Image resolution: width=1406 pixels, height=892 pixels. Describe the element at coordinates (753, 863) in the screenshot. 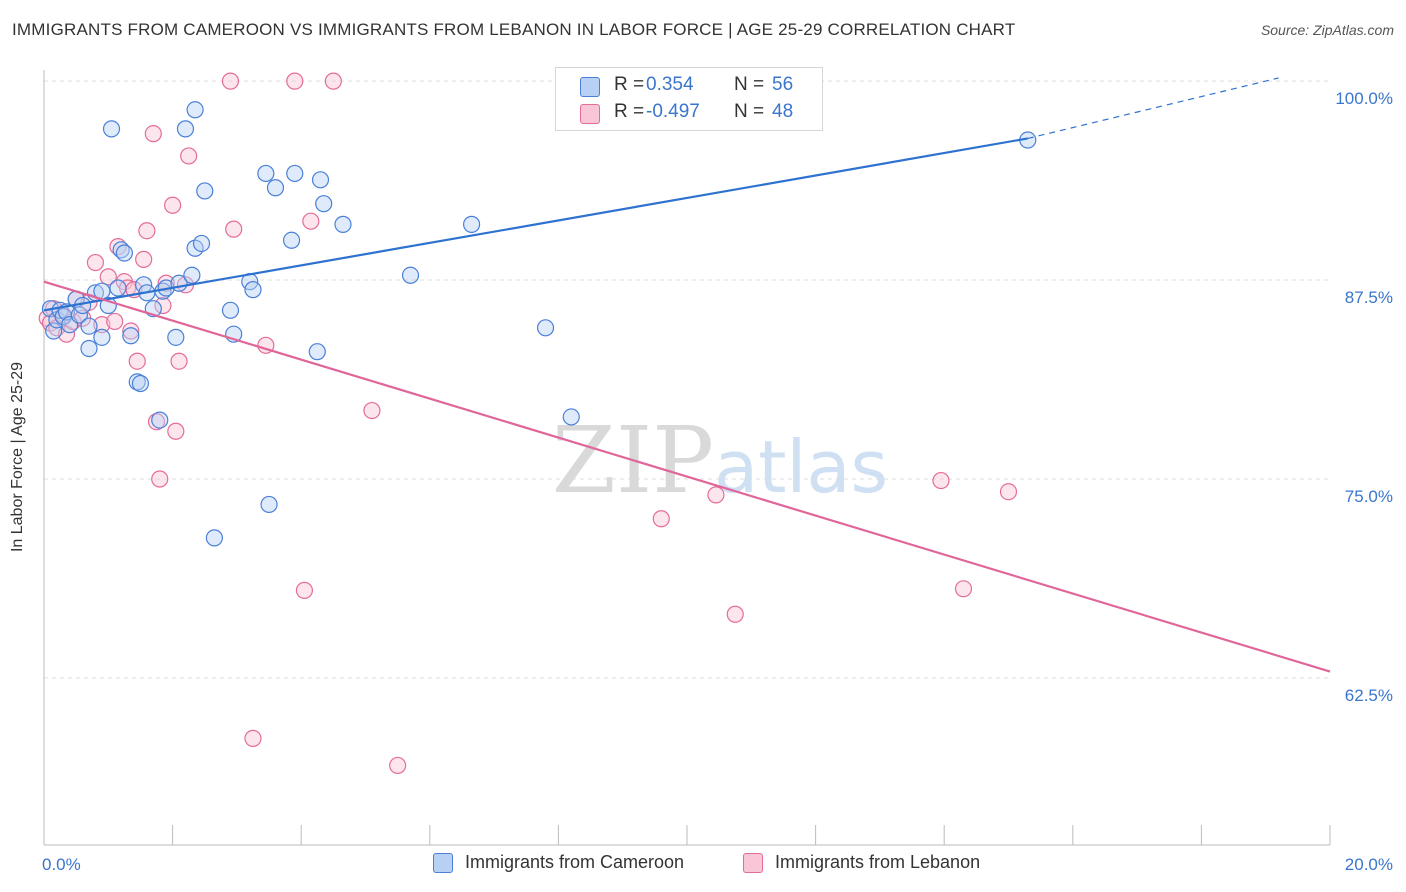

I see `lebanon-legend-swatch` at that location.